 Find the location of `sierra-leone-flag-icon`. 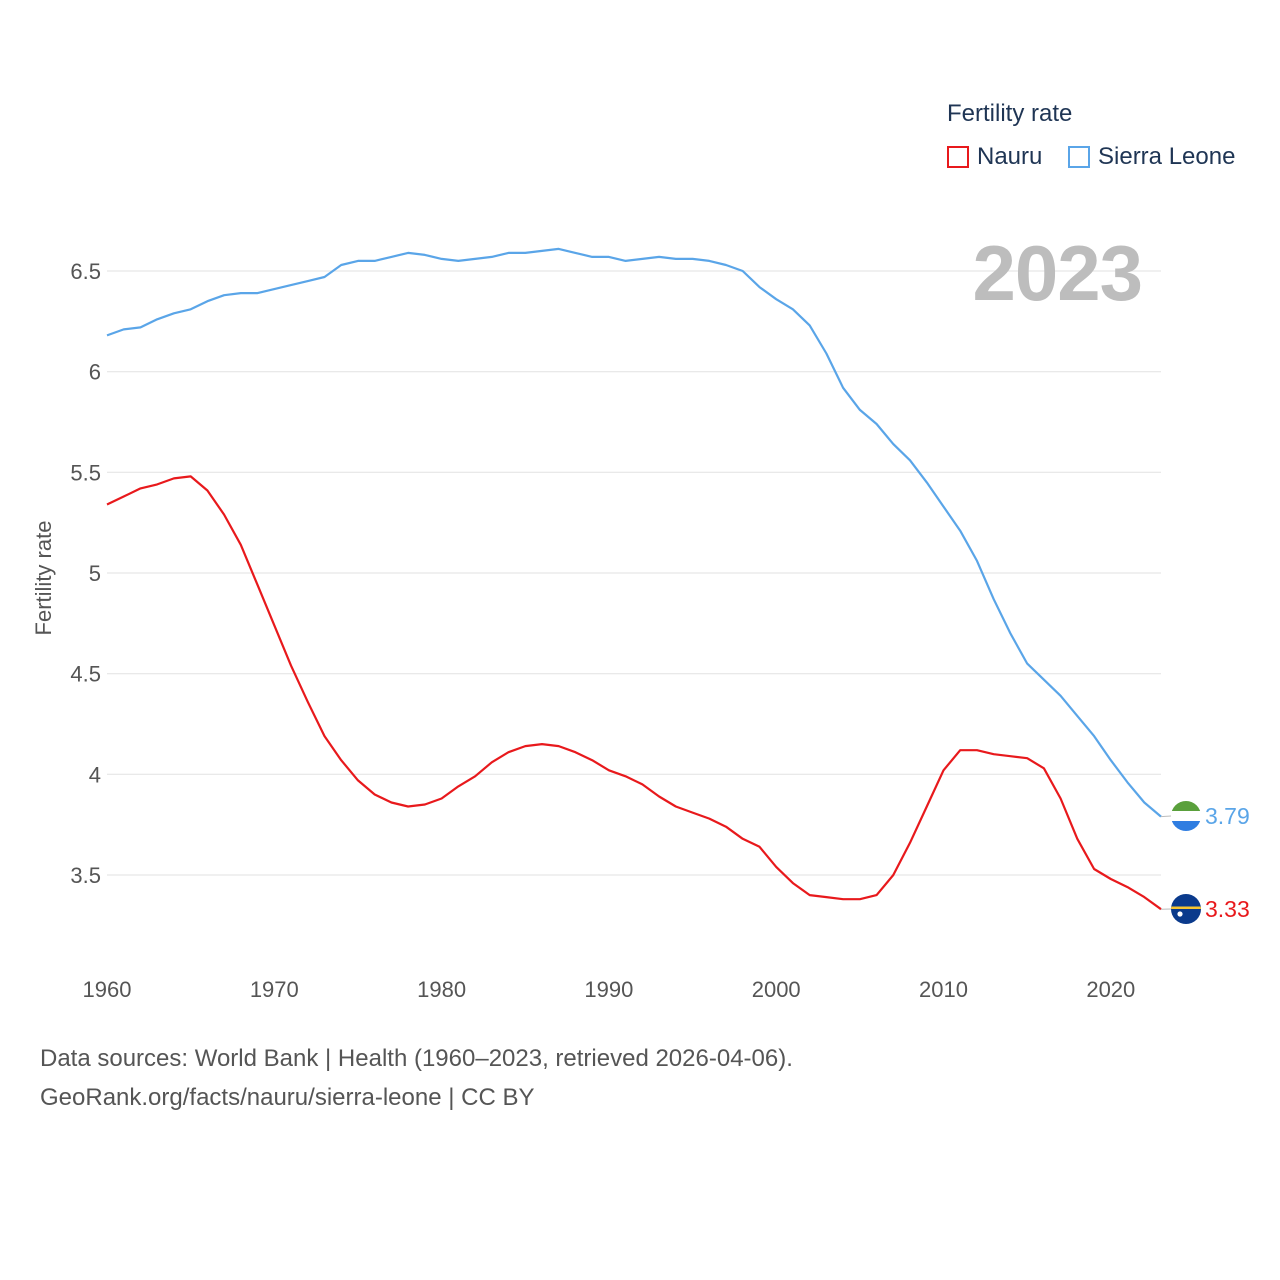

sierra-leone-flag-icon is located at coordinates (1186, 816).